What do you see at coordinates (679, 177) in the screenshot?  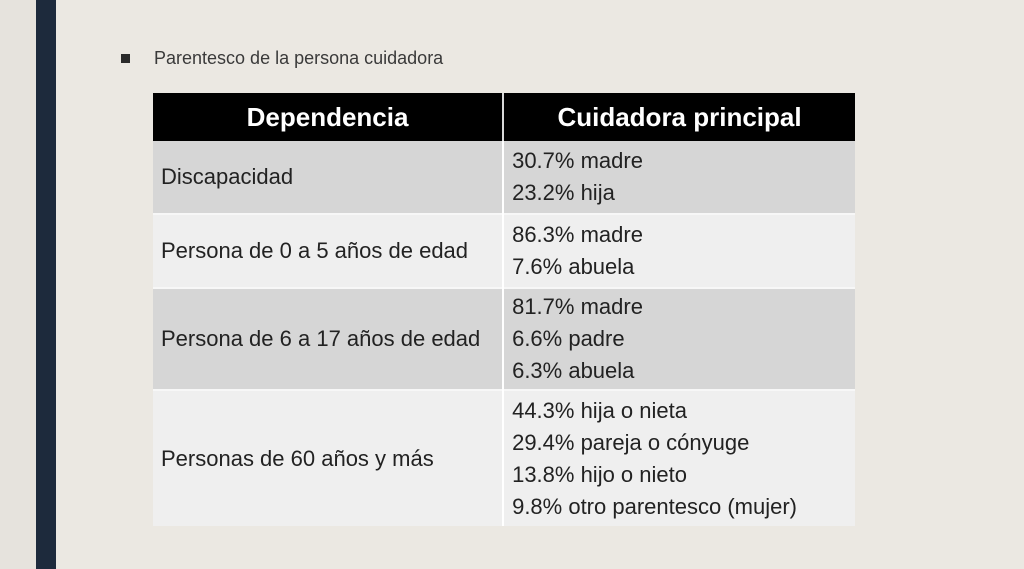 I see `cell-cuidadora: 30.7% madre 23.2% hija` at bounding box center [679, 177].